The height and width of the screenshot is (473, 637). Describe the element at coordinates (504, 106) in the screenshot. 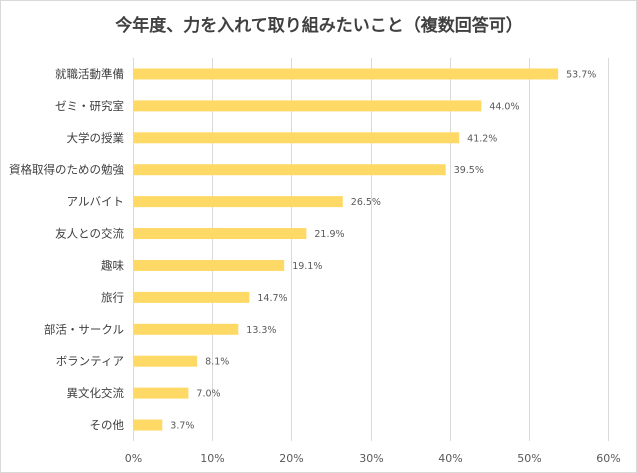

I see `data-label: 44.0%` at that location.